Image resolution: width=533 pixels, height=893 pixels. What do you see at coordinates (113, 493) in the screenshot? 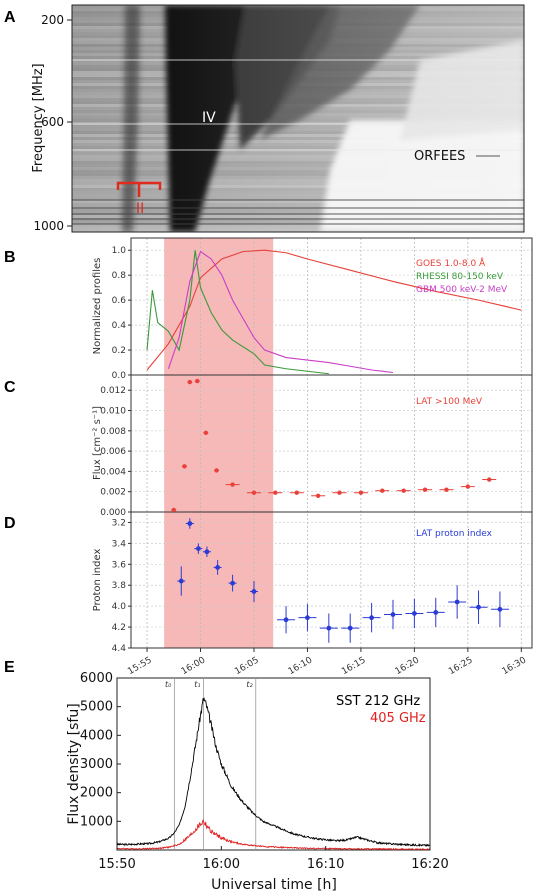
I see `y-tick-label: 0.002` at bounding box center [113, 493].